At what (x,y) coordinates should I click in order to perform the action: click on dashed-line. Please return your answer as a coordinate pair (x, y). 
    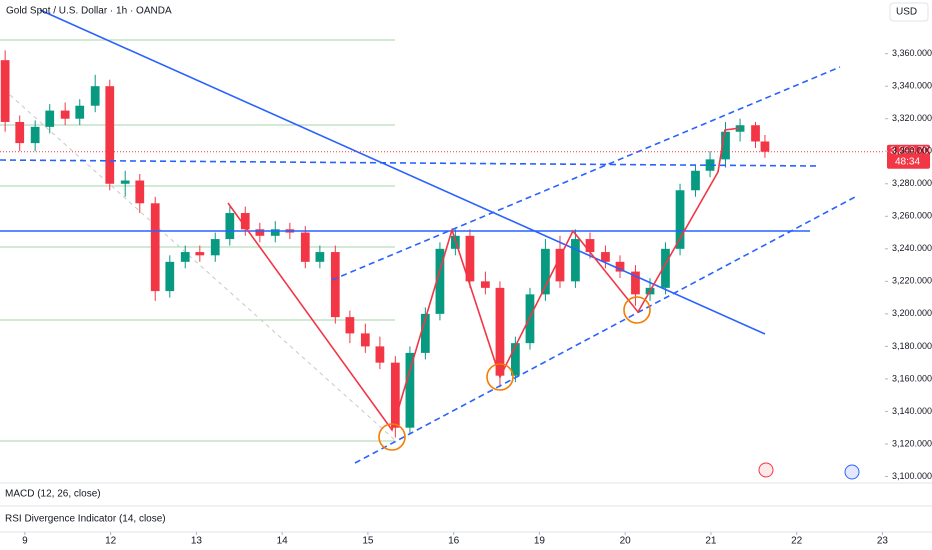
    Looking at the image, I should click on (409, 163).